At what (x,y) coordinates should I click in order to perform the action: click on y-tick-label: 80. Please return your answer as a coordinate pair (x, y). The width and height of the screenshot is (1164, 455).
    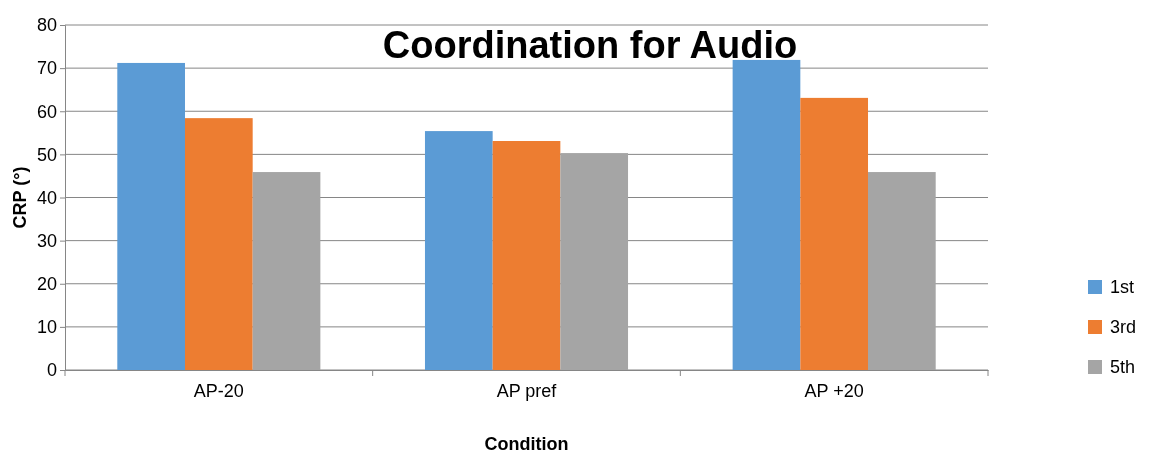
    Looking at the image, I should click on (46, 25).